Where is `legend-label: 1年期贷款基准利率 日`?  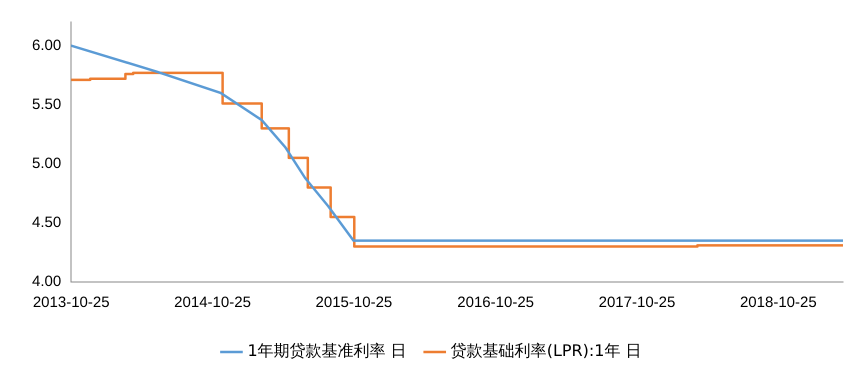 legend-label: 1年期贷款基准利率 日 is located at coordinates (327, 350).